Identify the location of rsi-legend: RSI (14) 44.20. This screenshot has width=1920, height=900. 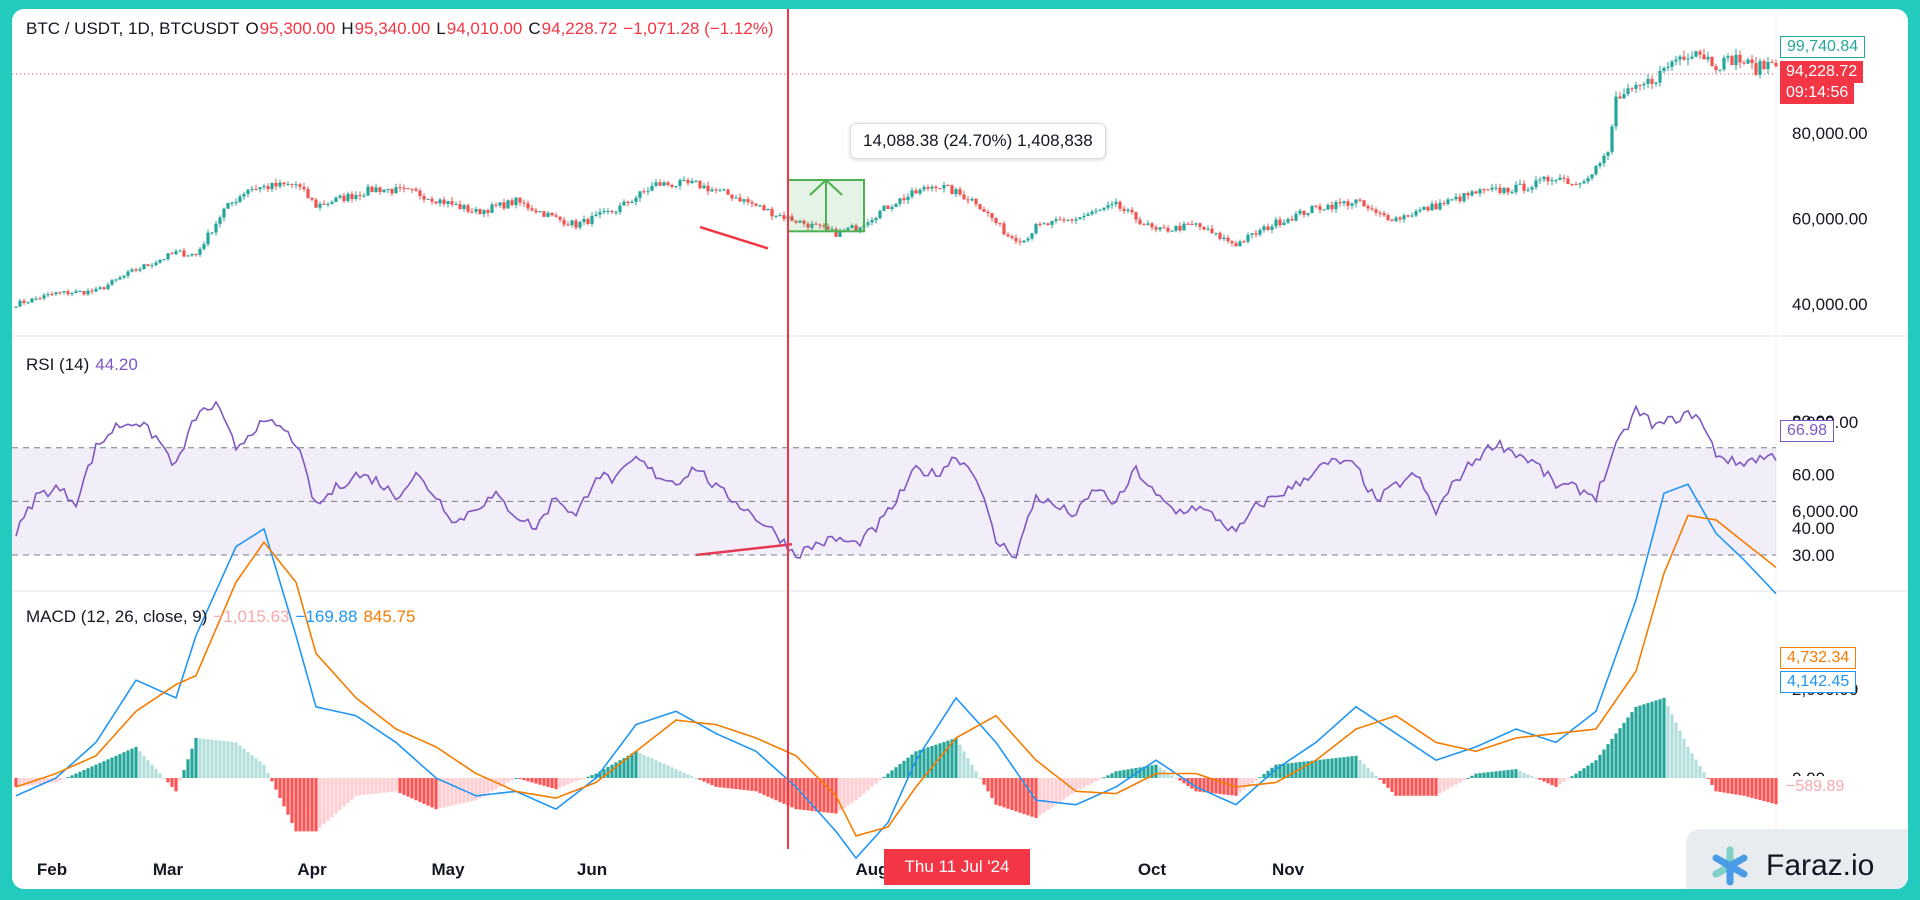
(85, 365).